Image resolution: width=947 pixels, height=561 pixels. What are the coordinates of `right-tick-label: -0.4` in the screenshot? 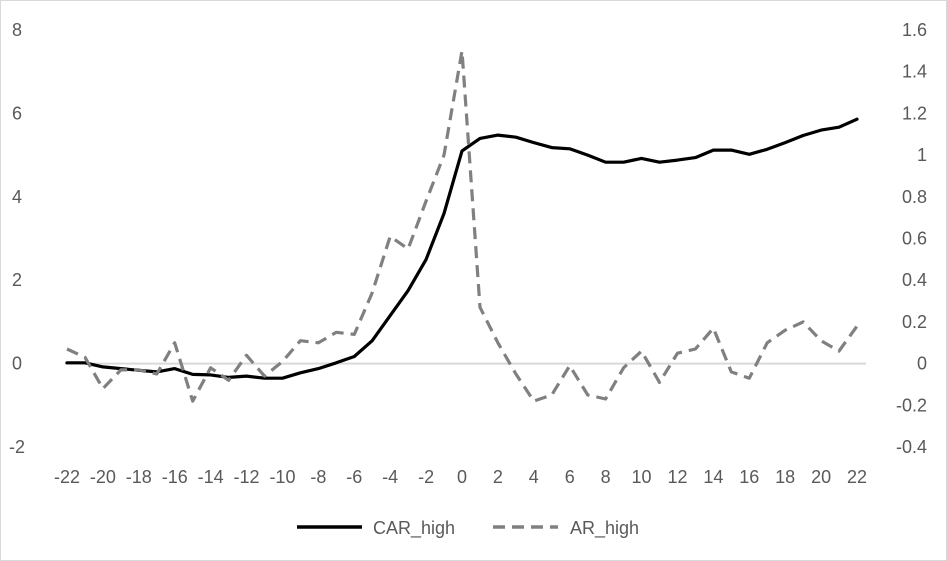 It's located at (911, 447).